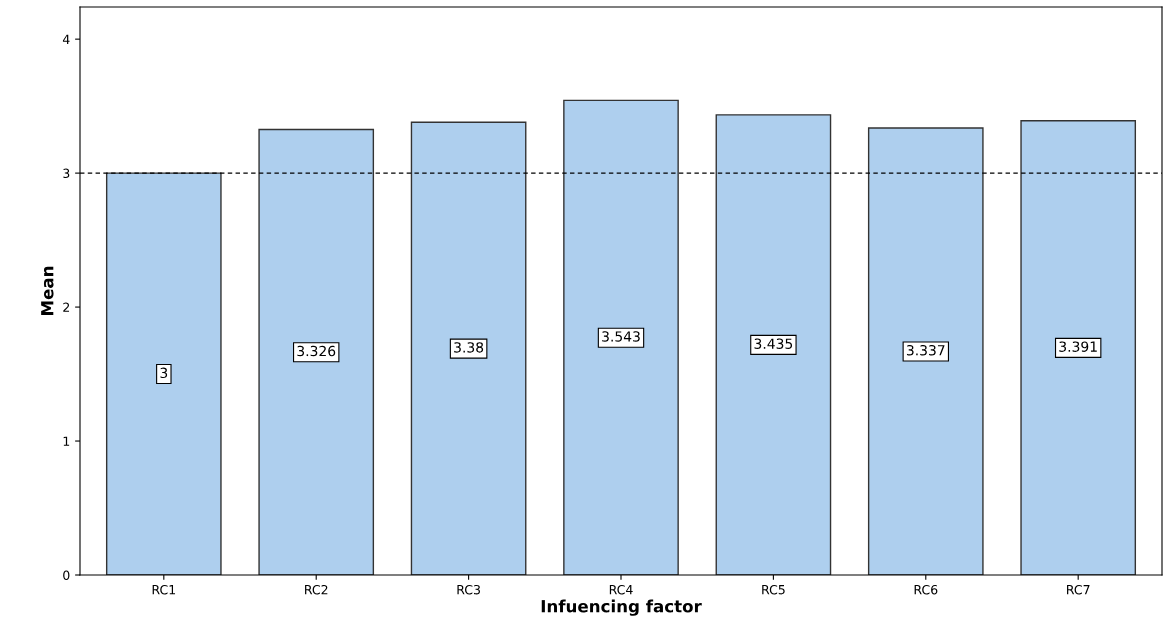  Describe the element at coordinates (773, 589) in the screenshot. I see `x-tick-label: RC5` at that location.